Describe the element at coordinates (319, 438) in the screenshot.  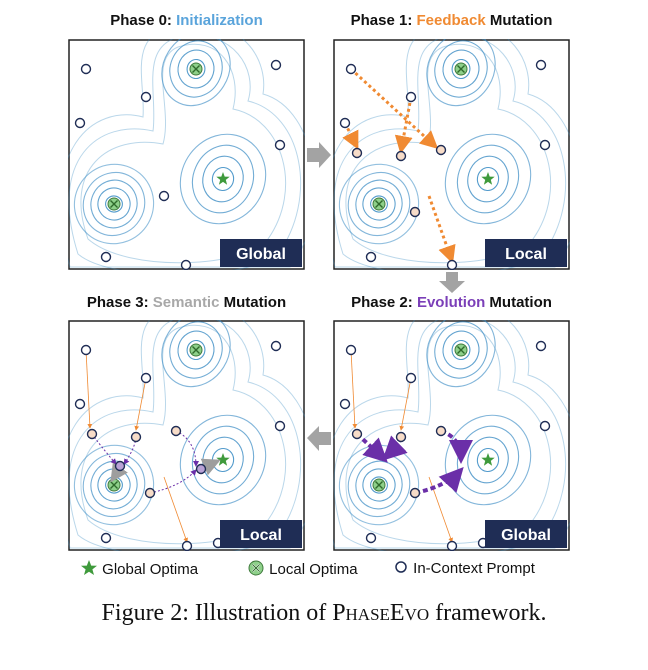
I see `arrow-left-icon` at that location.